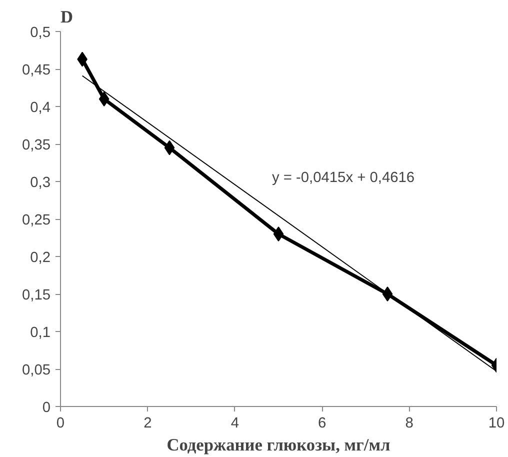 Image resolution: width=508 pixels, height=457 pixels. What do you see at coordinates (40, 108) in the screenshot?
I see `y-tick-label: 0,4` at bounding box center [40, 108].